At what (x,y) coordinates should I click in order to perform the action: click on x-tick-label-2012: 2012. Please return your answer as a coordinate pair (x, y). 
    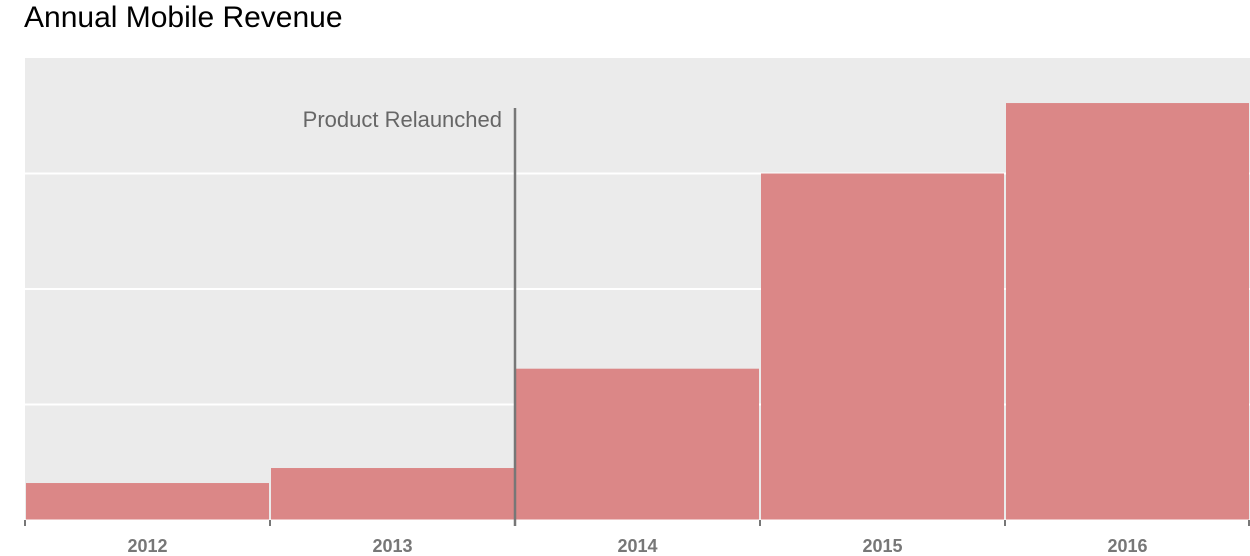
    Looking at the image, I should click on (147, 546).